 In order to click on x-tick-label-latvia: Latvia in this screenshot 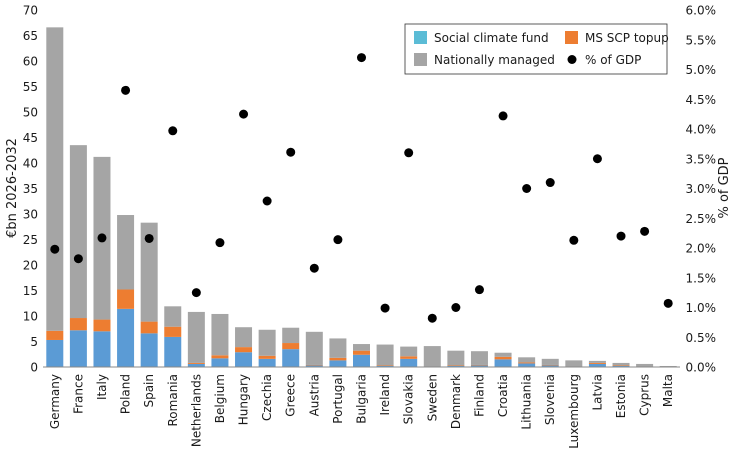, I will do `click(597, 392)`.